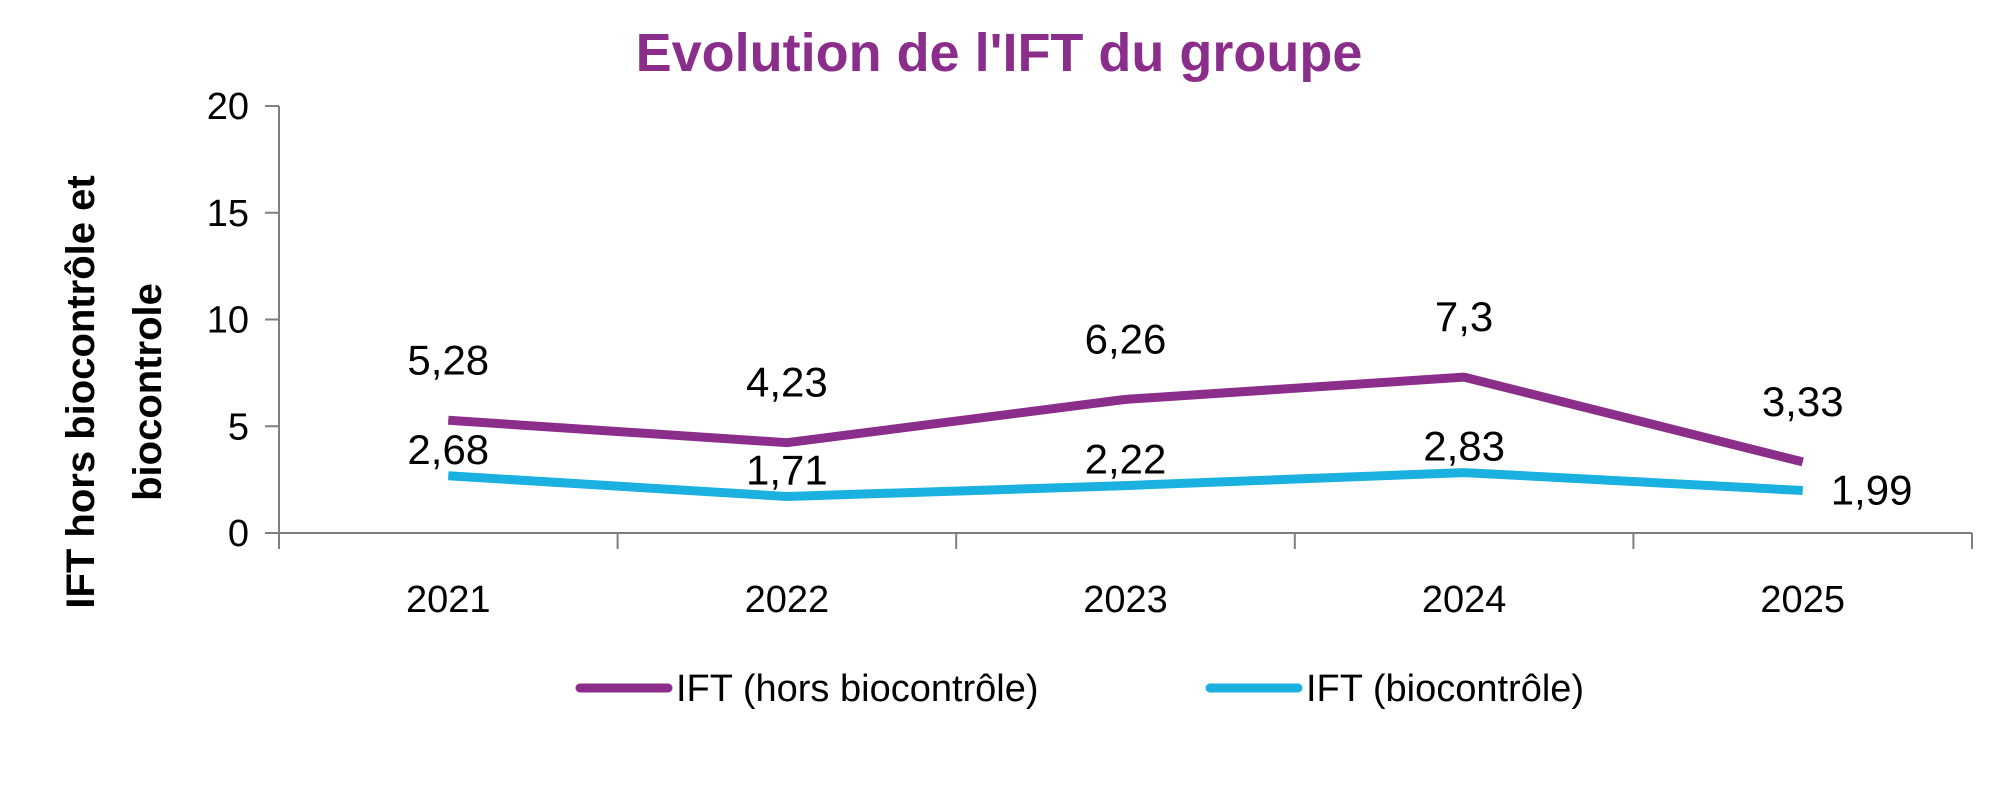 This screenshot has height=804, width=1998. What do you see at coordinates (448, 600) in the screenshot?
I see `x-tick-label: 2021` at bounding box center [448, 600].